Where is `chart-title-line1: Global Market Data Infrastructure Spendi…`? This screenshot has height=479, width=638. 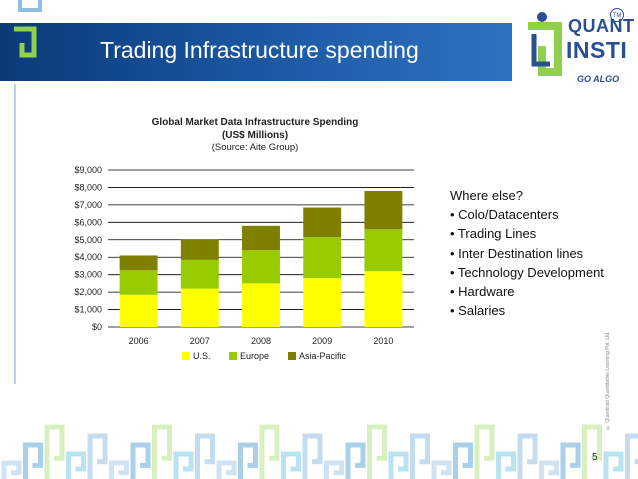 chart-title-line1: Global Market Data Infrastructure Spendi… is located at coordinates (255, 122).